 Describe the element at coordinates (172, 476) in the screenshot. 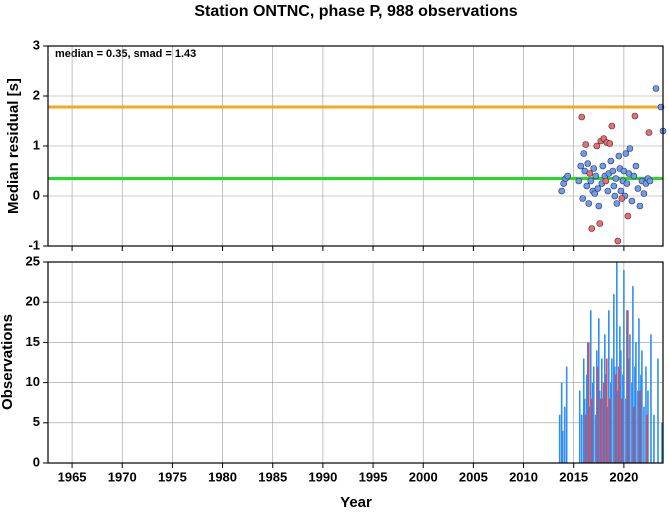

I see `x-tick-label: 1975` at that location.